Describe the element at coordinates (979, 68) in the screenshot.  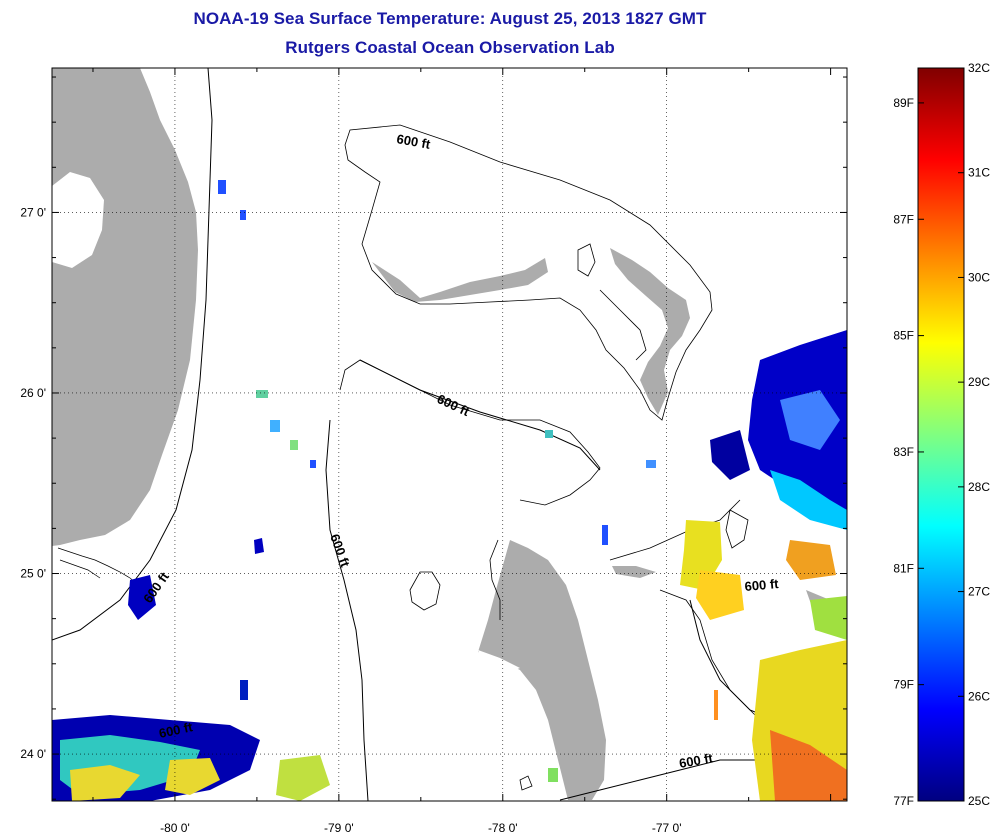
I see `celsius-label: 32C` at that location.